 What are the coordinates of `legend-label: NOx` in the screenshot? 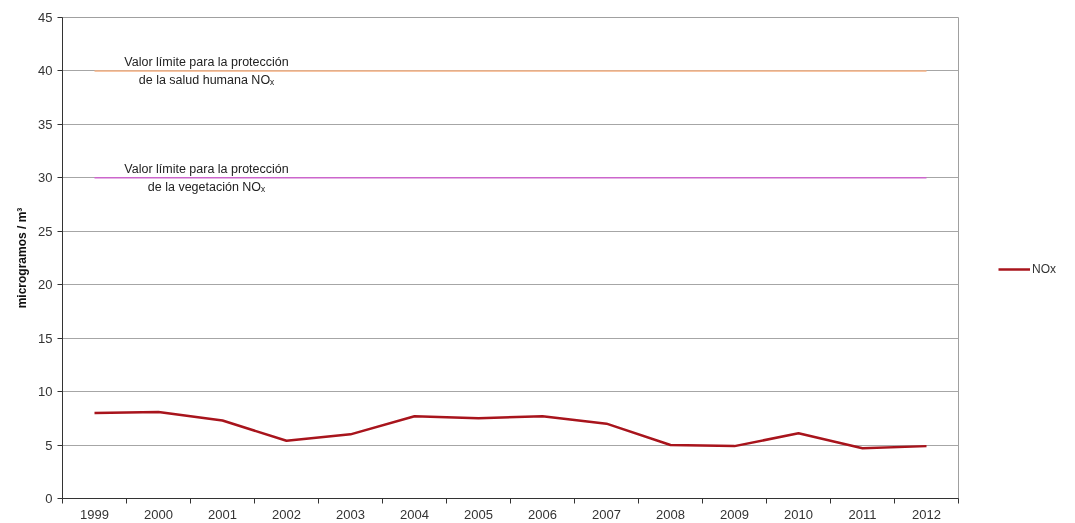 It's located at (1044, 269).